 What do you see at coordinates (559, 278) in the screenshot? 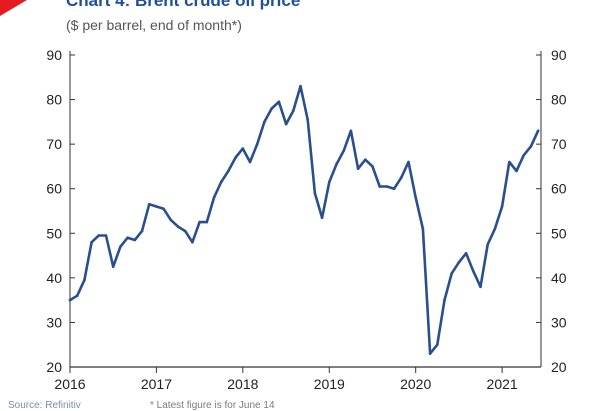
I see `y-tick-label-right: 40` at bounding box center [559, 278].